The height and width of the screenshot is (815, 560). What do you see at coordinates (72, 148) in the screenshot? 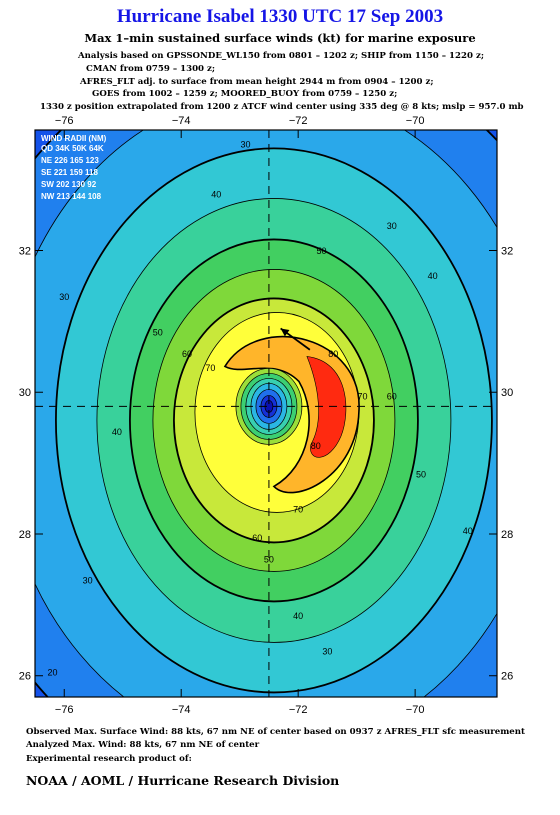
I see `wind-radii-header: QD 34K 50K 64K` at bounding box center [72, 148].